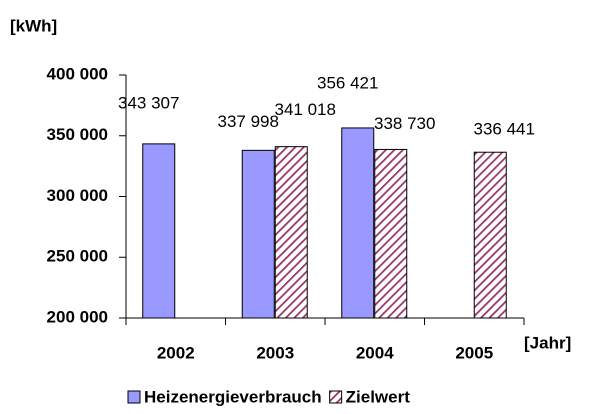  I want to click on y-tick-label: 250 000, so click(77, 256).